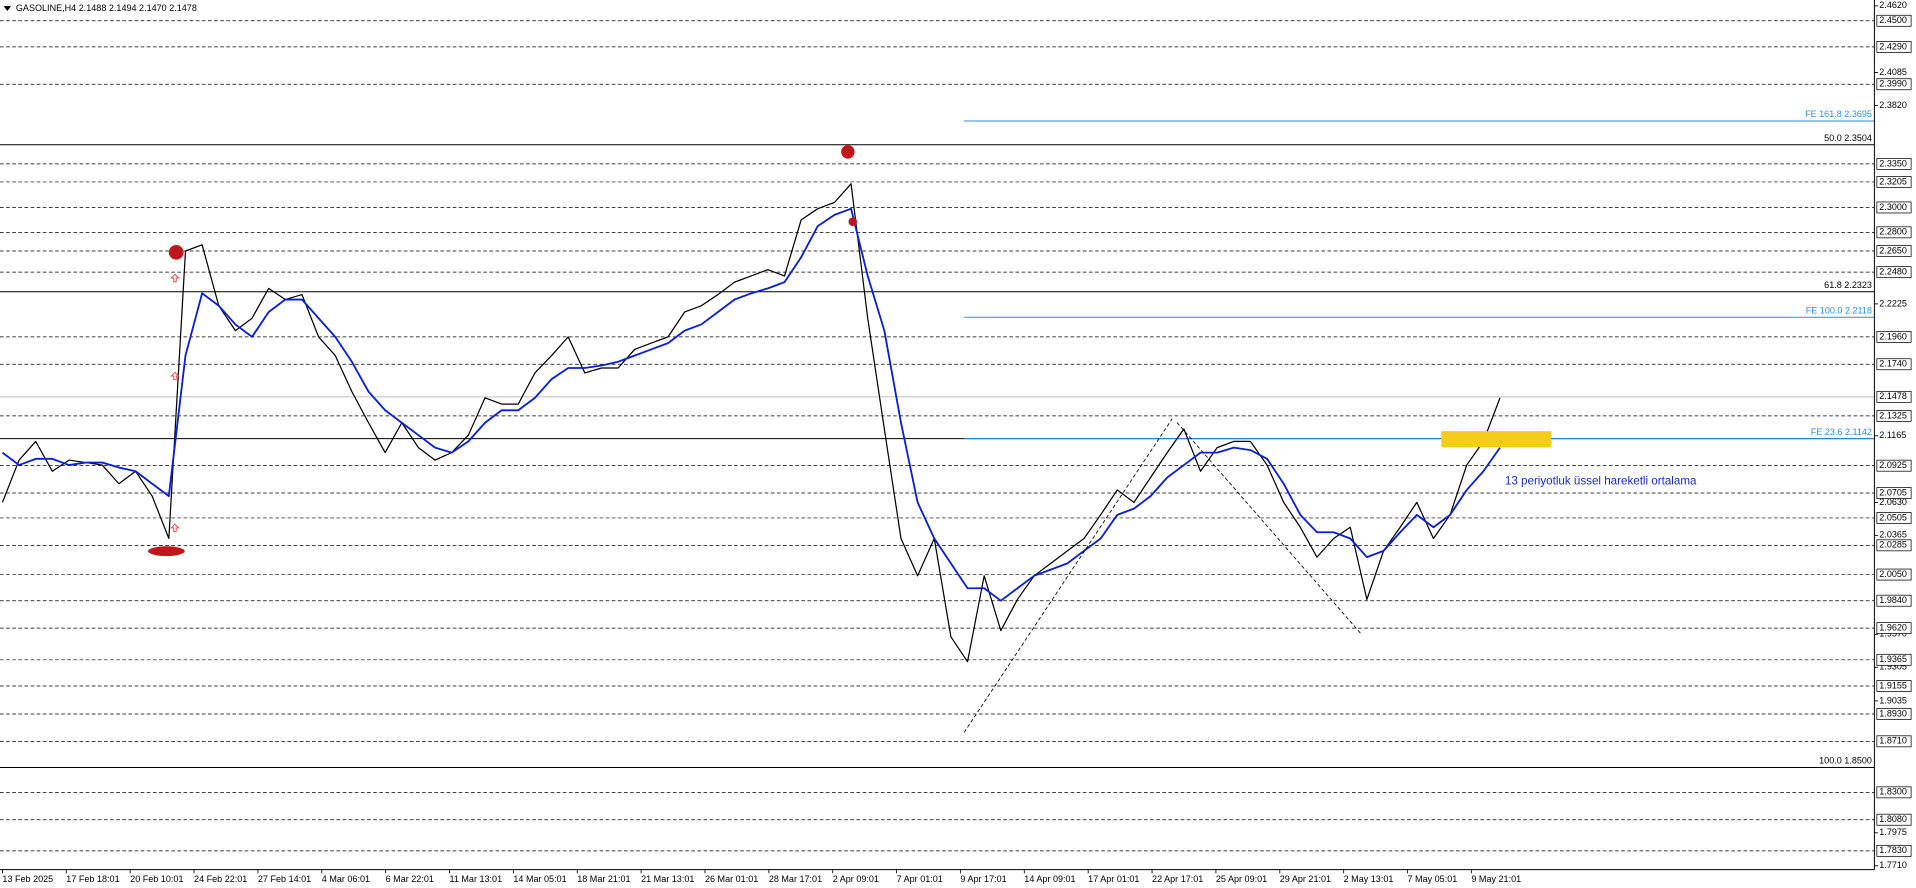 This screenshot has width=1916, height=888. Describe the element at coordinates (1893, 832) in the screenshot. I see `y-tick-label: 1.7975` at that location.